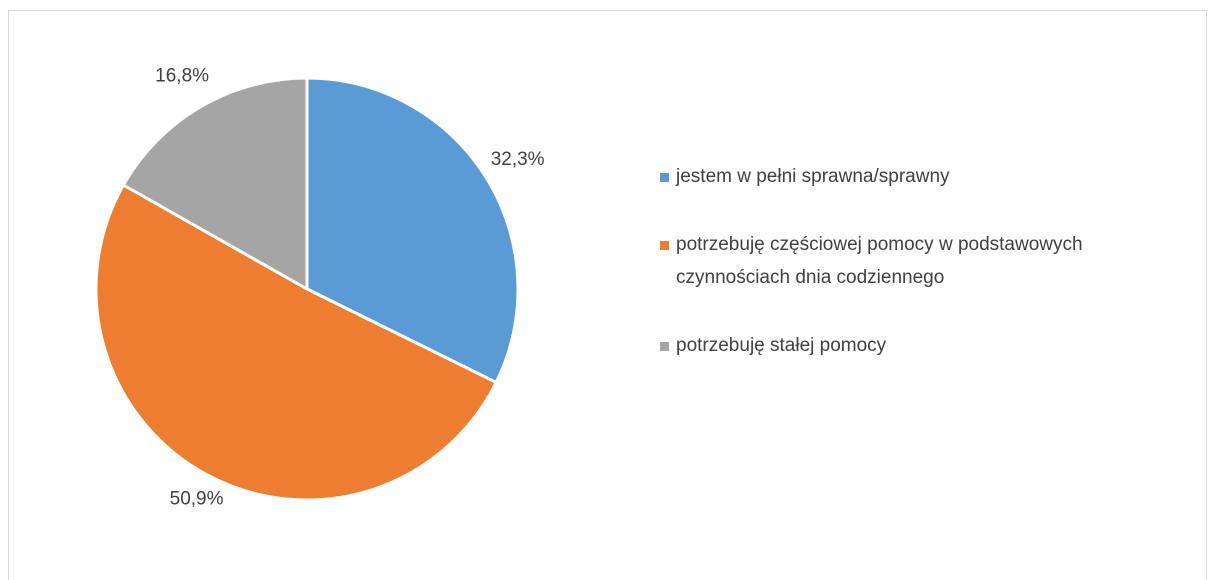  Describe the element at coordinates (197, 499) in the screenshot. I see `data-label-czesciowa-pomoc: 50,9%` at that location.